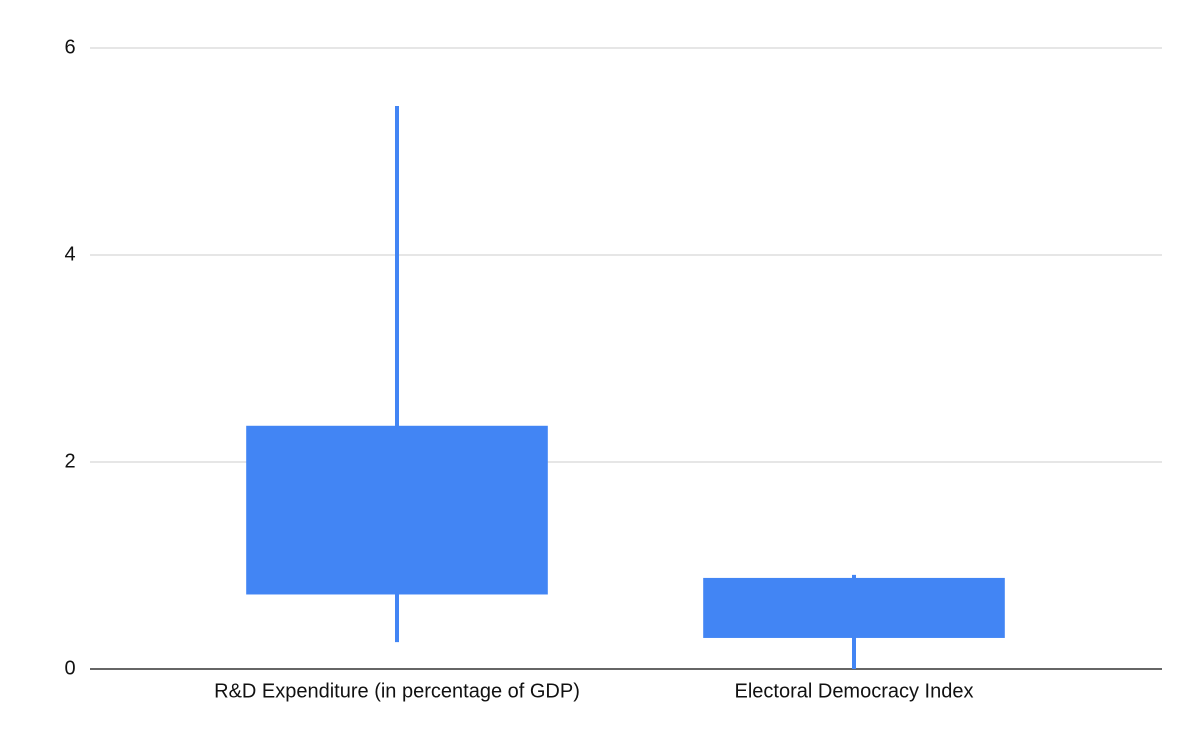 The height and width of the screenshot is (741, 1200). What do you see at coordinates (69, 461) in the screenshot?
I see `y-tick-label: 2` at bounding box center [69, 461].